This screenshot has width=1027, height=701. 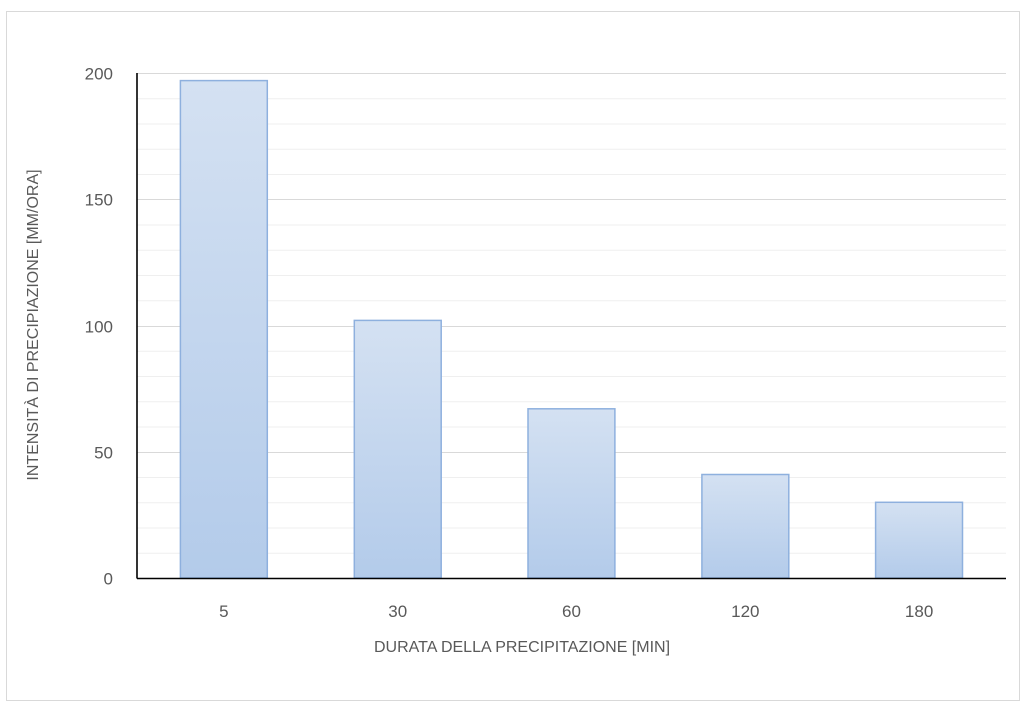 I want to click on y-tick-label: 150, so click(x=99, y=200).